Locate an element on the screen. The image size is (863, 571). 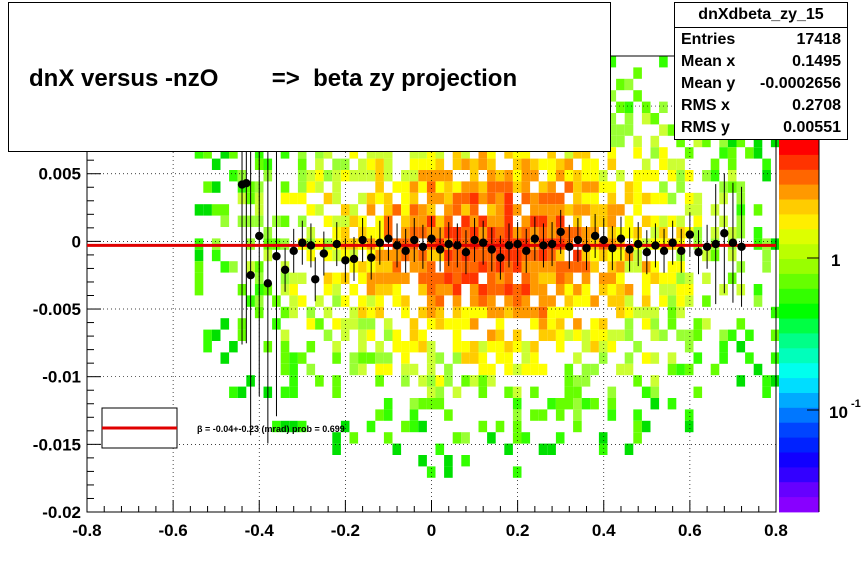
legend-label: β = -0.04+-0.23 (mrad) prob = 0.699 is located at coordinates (271, 429).